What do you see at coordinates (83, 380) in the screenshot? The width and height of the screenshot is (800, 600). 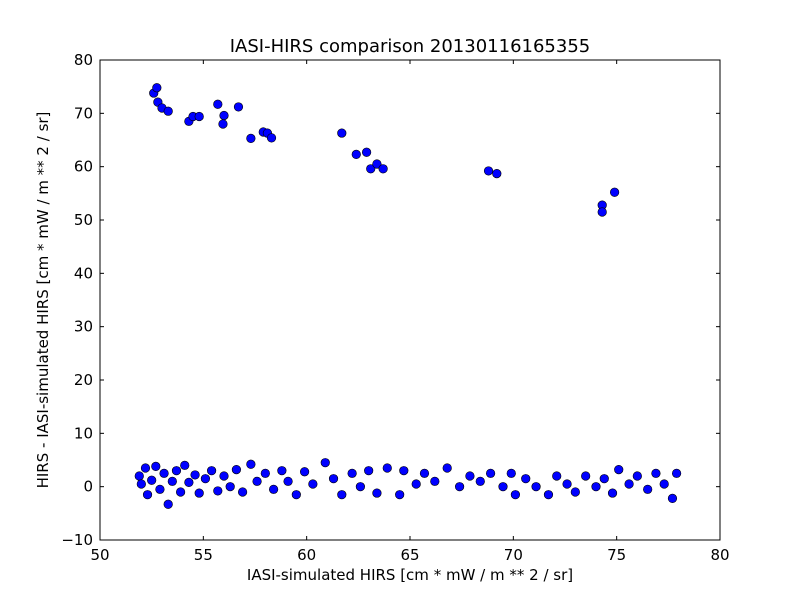 I see `y-tick-label: 20` at bounding box center [83, 380].